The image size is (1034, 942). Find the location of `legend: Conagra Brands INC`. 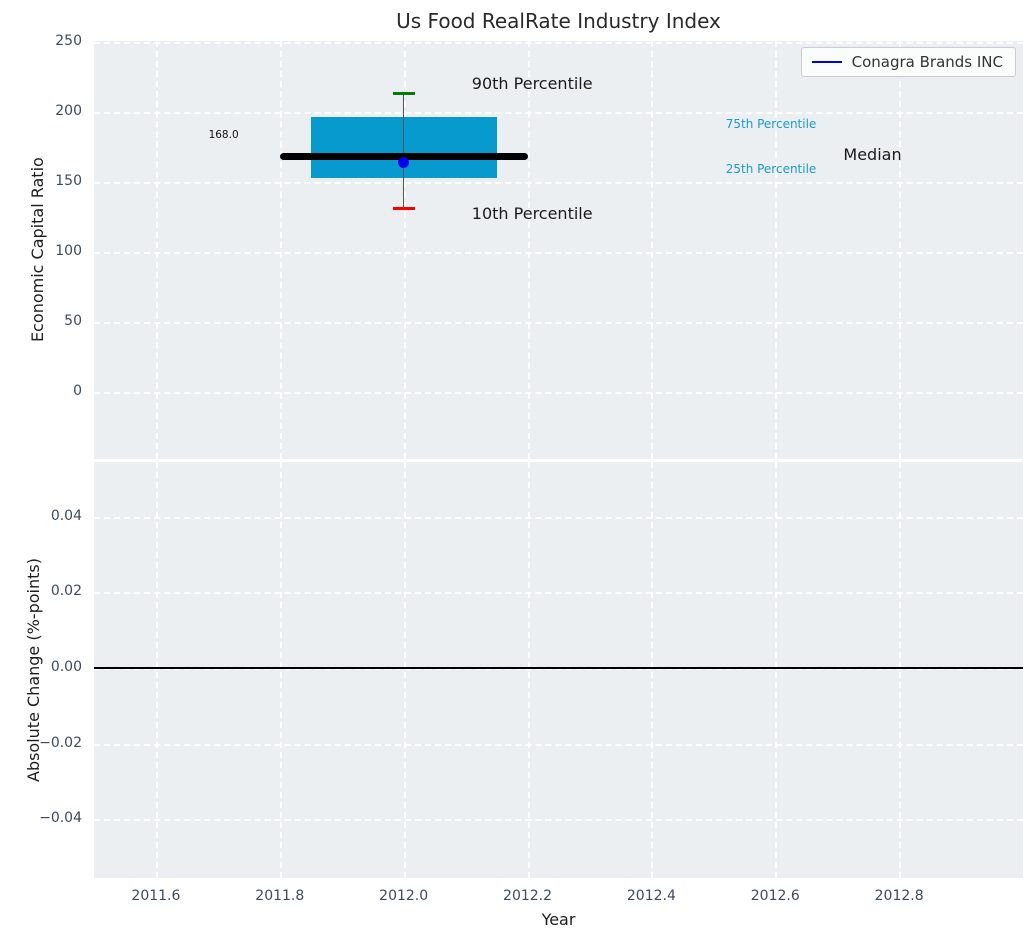

legend: Conagra Brands INC is located at coordinates (908, 62).